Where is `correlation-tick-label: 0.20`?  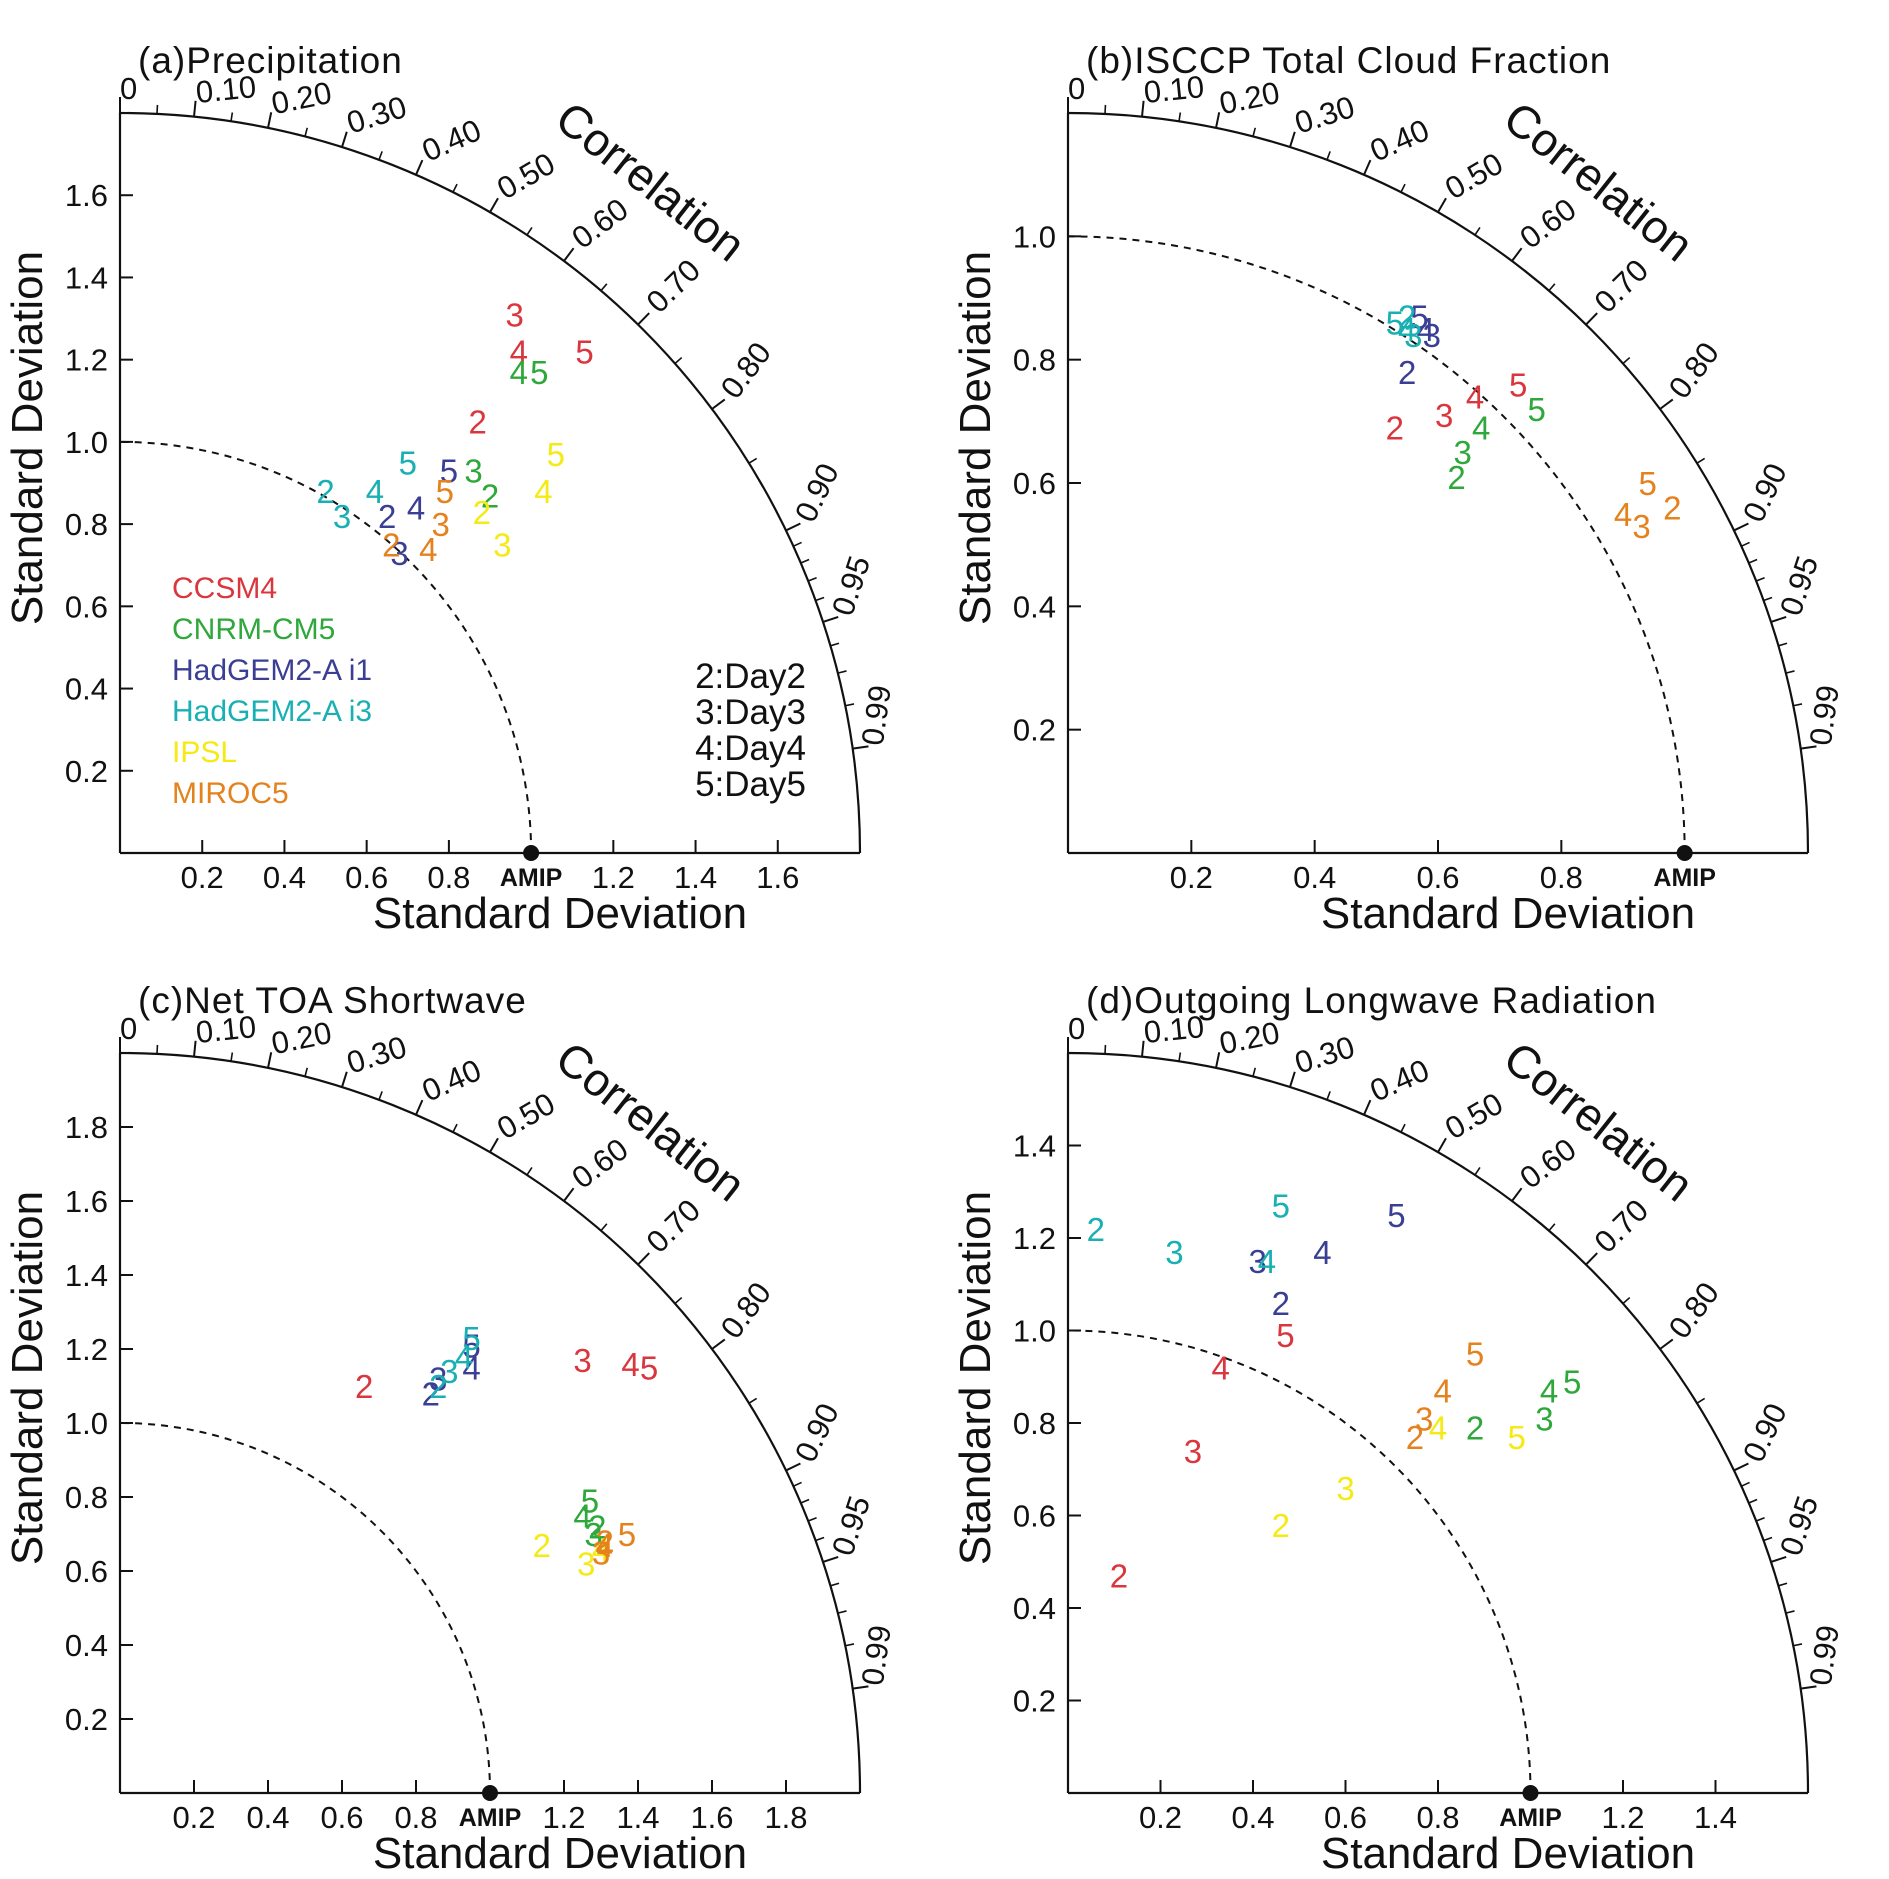
correlation-tick-label: 0.20 is located at coordinates (1249, 98).